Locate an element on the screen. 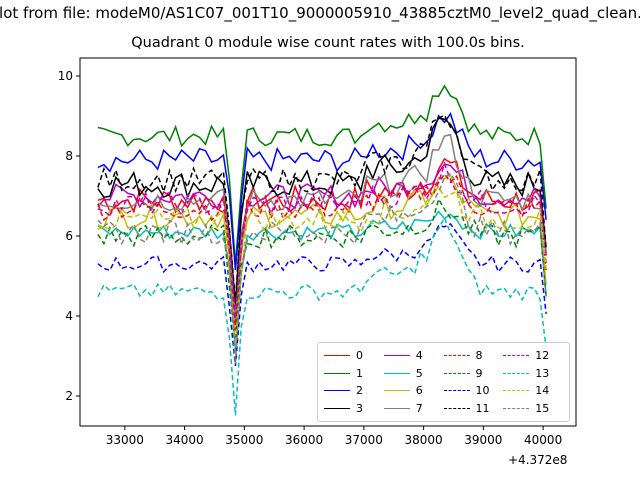 The image size is (640, 480). legend-label: 13 is located at coordinates (542, 373).